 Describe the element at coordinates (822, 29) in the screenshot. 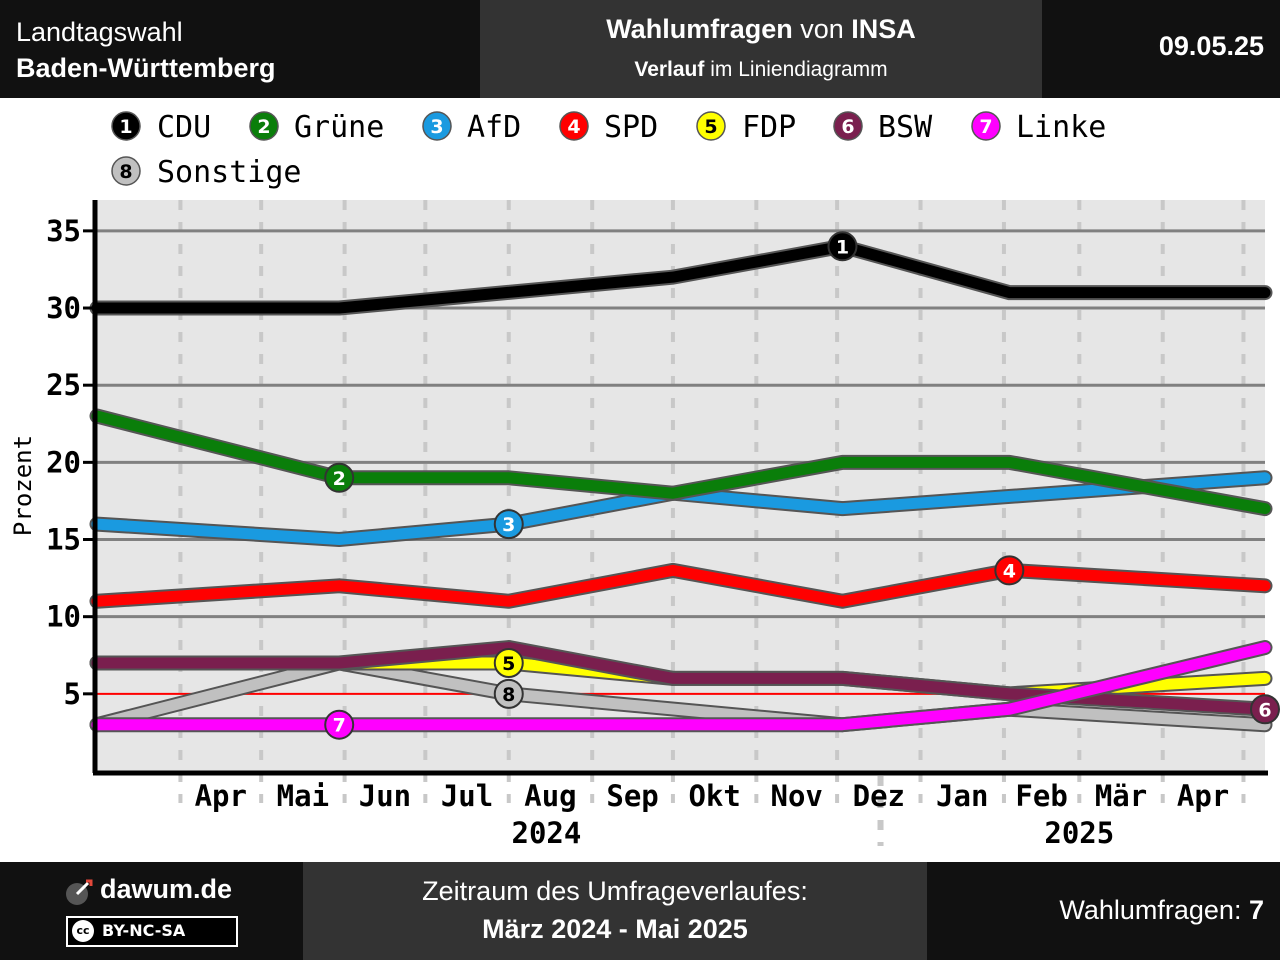

I see `chart-title-mid: von` at that location.